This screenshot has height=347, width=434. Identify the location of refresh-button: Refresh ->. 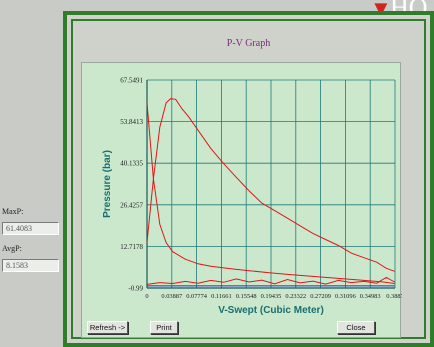
(107, 327).